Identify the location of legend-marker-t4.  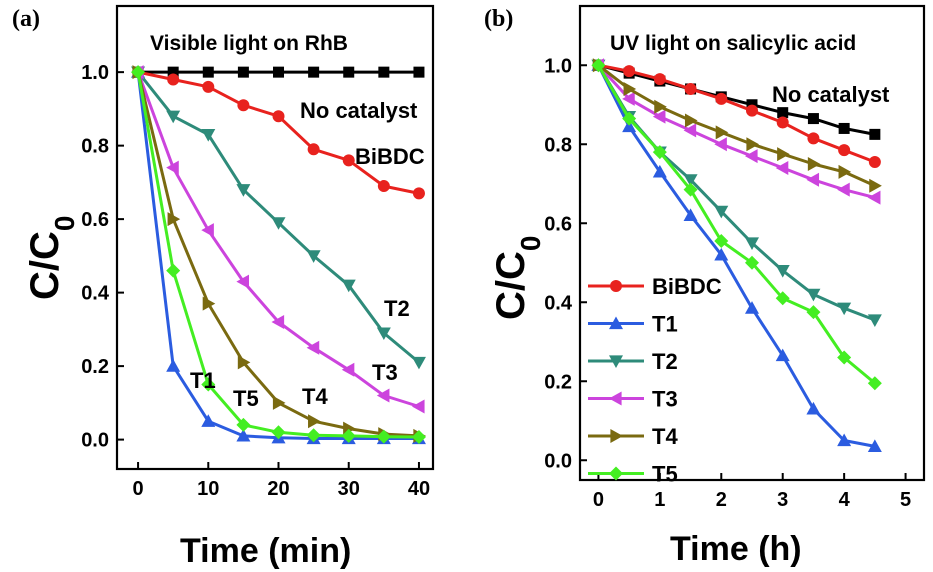
(616, 436).